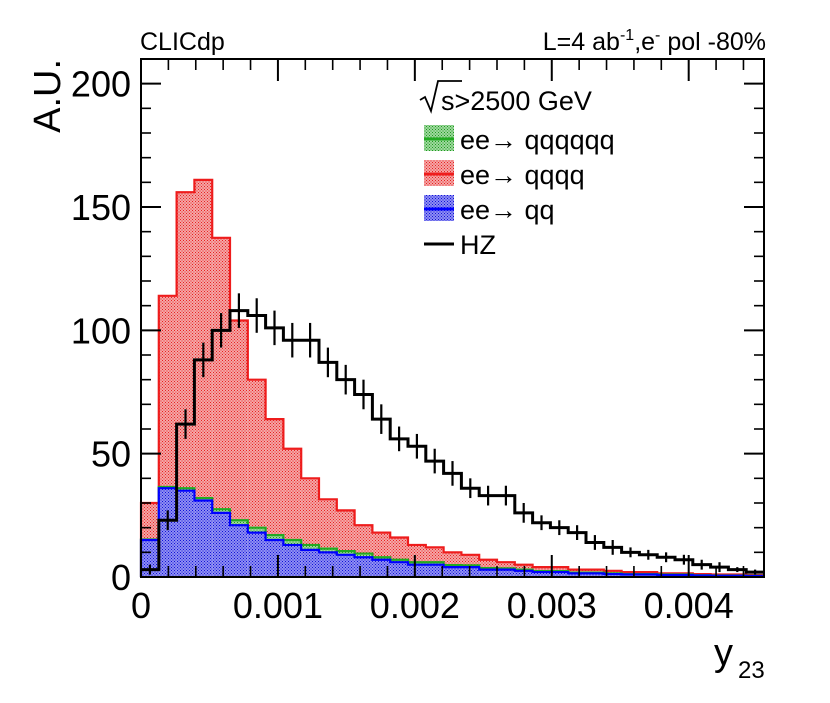 The image size is (830, 703). Describe the element at coordinates (141, 605) in the screenshot. I see `x-tick-label: 0` at that location.